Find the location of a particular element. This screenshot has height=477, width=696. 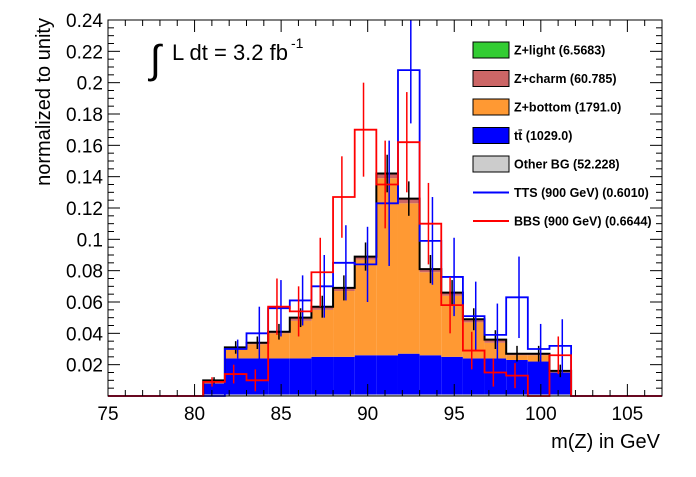

legend-swatch-other-bg is located at coordinates (491, 164).